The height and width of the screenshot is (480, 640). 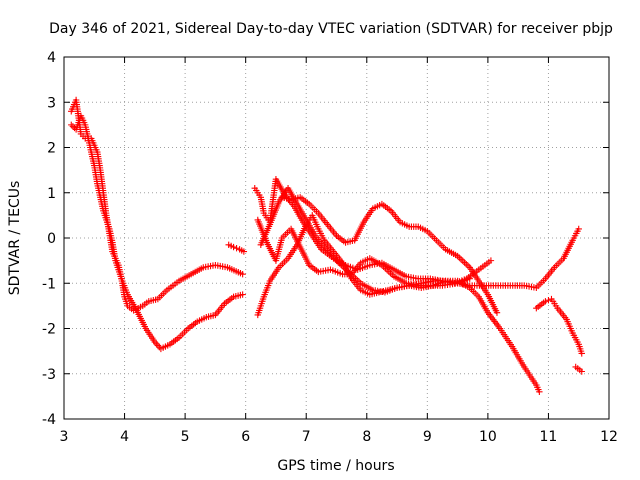 I want to click on x-tick-label: 3, so click(x=64, y=437).